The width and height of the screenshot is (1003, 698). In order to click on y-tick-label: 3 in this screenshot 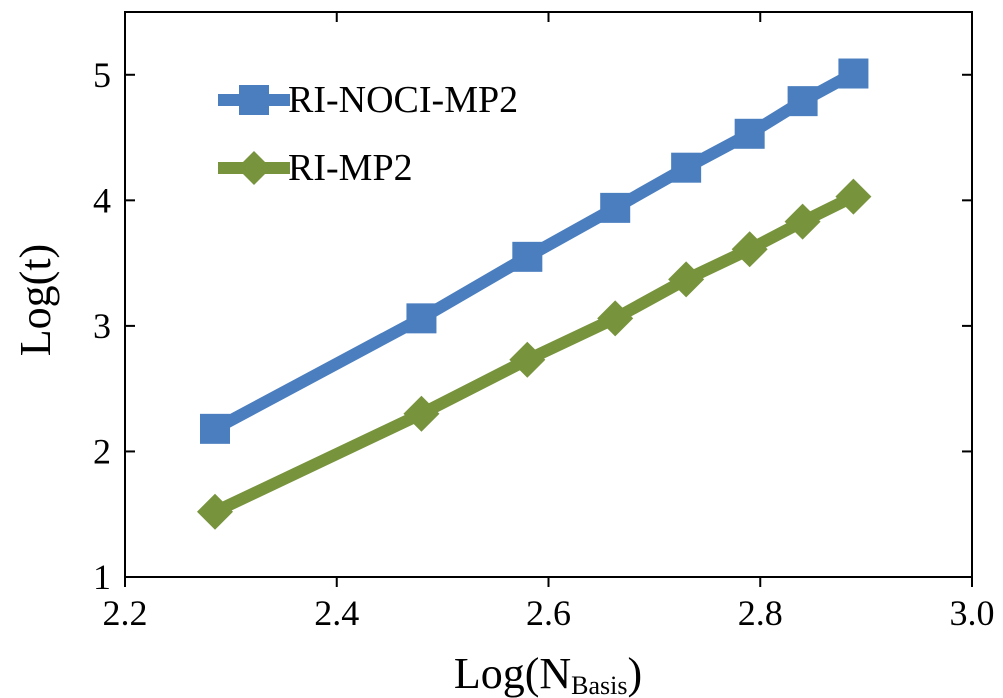, I will do `click(102, 326)`.